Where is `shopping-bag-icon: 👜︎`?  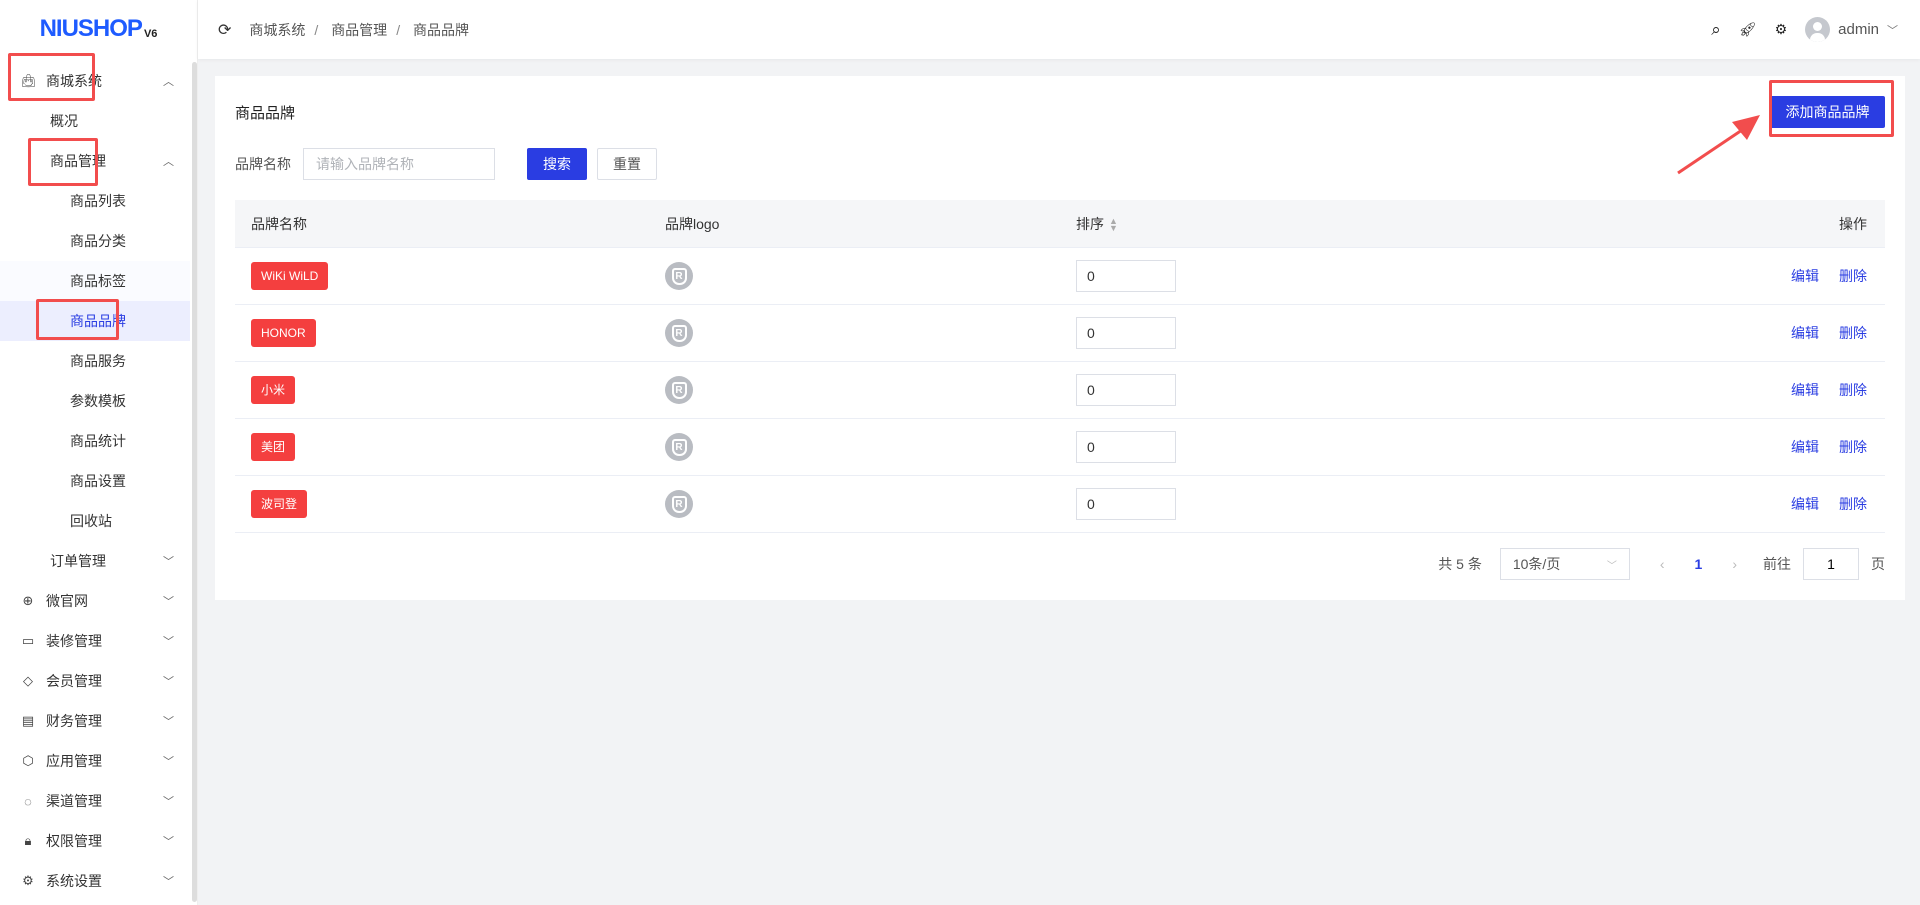
shopping-bag-icon: 👜︎ is located at coordinates (28, 80).